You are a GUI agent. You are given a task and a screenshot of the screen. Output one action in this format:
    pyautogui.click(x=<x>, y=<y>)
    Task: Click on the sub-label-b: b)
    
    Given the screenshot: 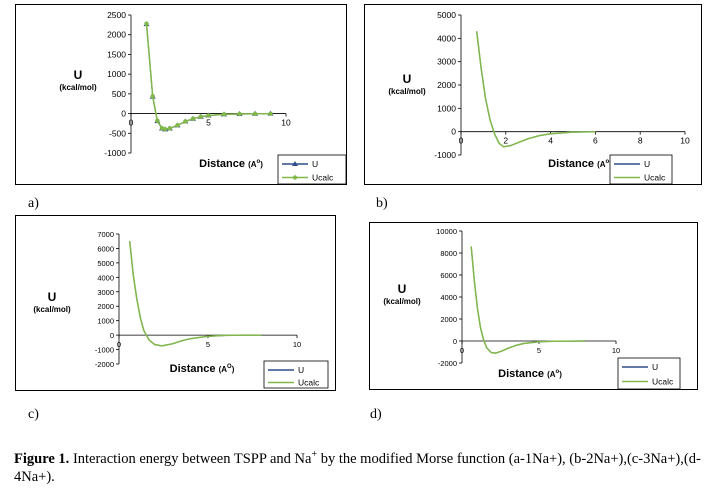 What is the action you would take?
    pyautogui.click(x=382, y=203)
    